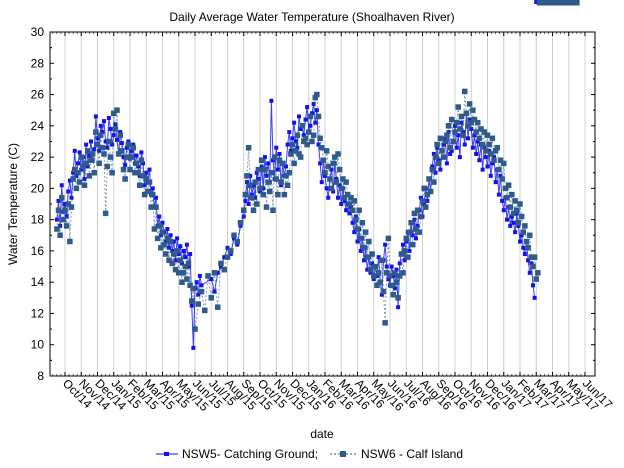  Describe the element at coordinates (38, 63) in the screenshot. I see `y-tick-label: 28` at that location.